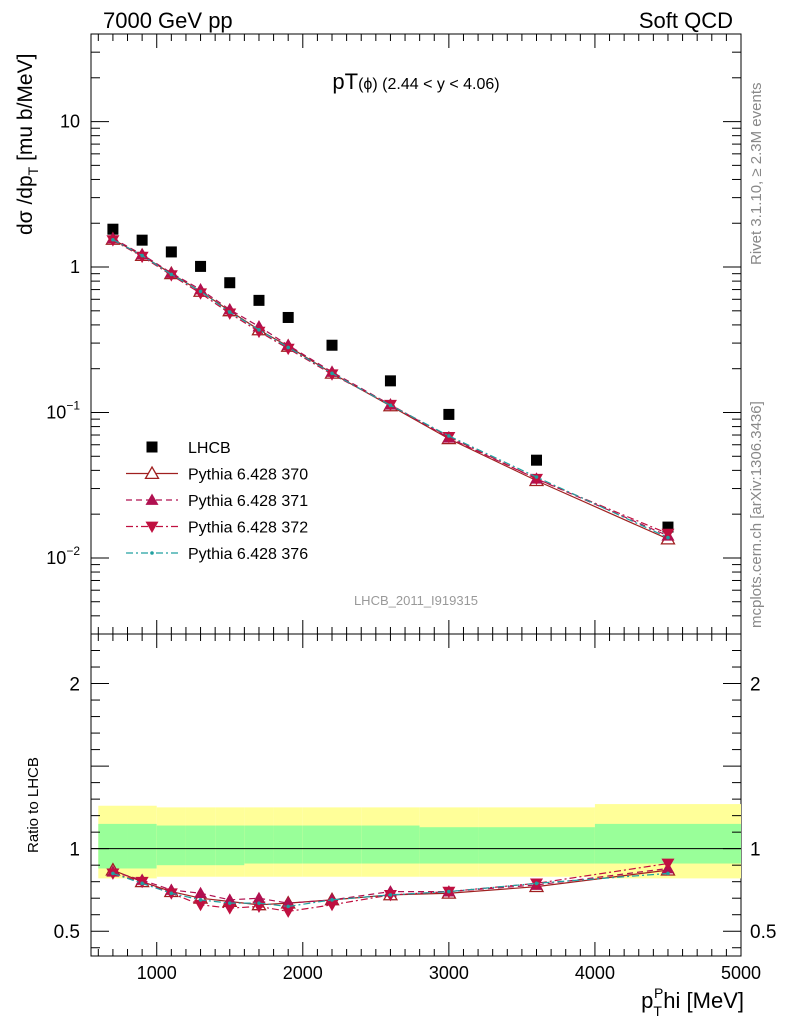  Describe the element at coordinates (209, 448) in the screenshot. I see `legend-label: LHCB` at that location.